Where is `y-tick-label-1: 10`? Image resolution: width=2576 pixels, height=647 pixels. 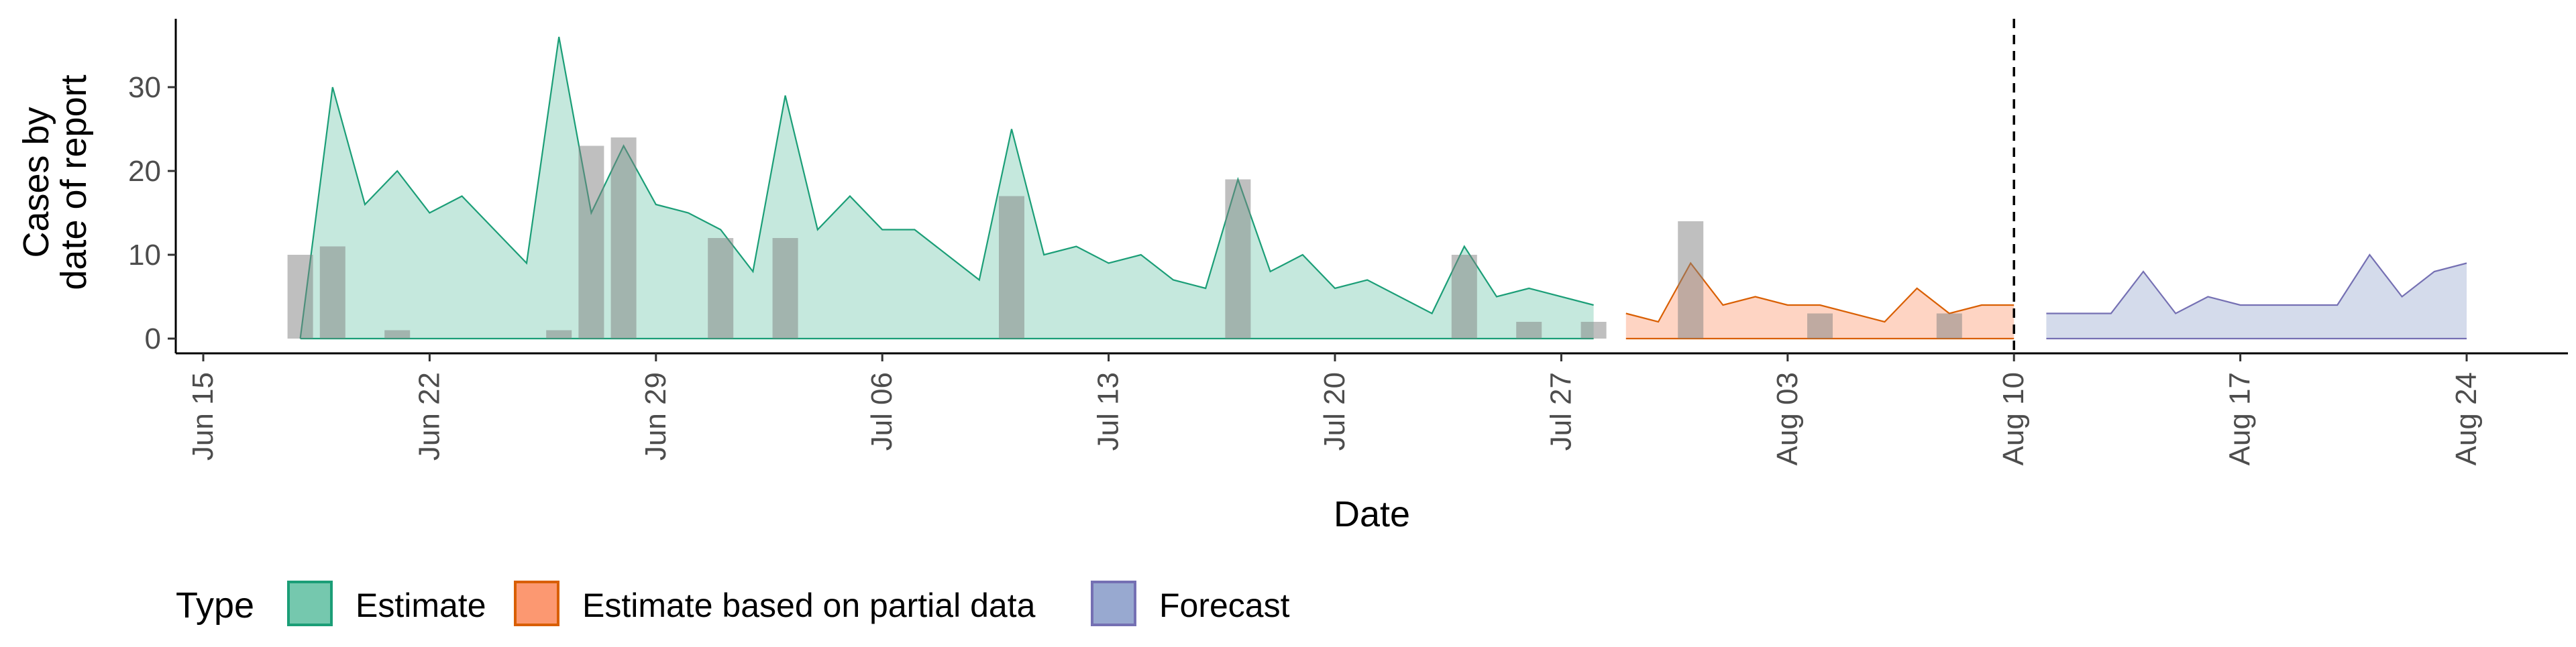
y-tick-label-1: 10 is located at coordinates (144, 256).